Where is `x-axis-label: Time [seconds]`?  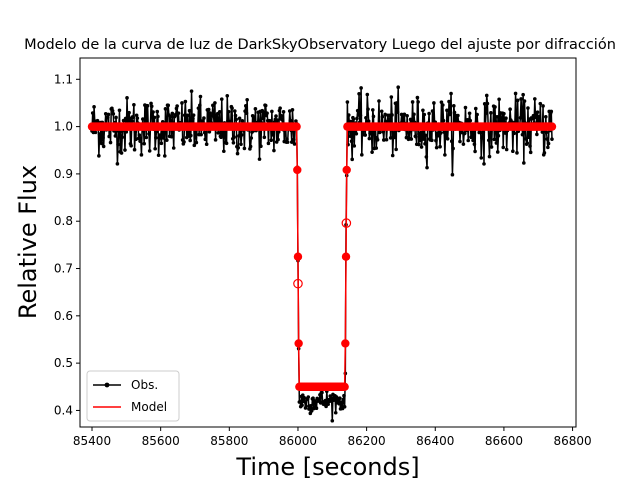 x-axis-label: Time [seconds] is located at coordinates (327, 466).